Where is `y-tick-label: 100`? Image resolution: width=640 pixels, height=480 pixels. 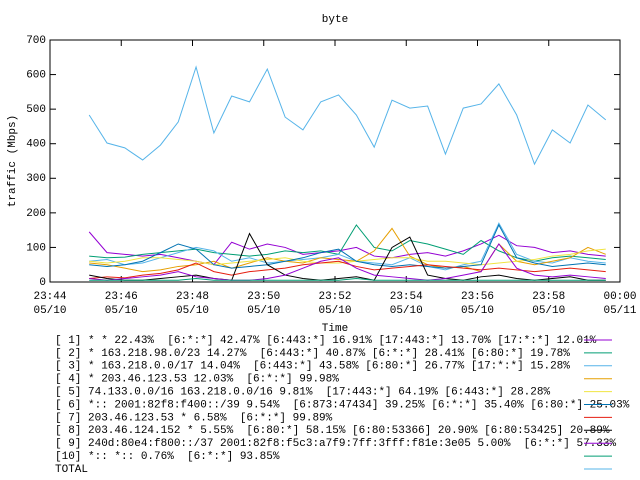 y-tick-label: 100 is located at coordinates (36, 248).